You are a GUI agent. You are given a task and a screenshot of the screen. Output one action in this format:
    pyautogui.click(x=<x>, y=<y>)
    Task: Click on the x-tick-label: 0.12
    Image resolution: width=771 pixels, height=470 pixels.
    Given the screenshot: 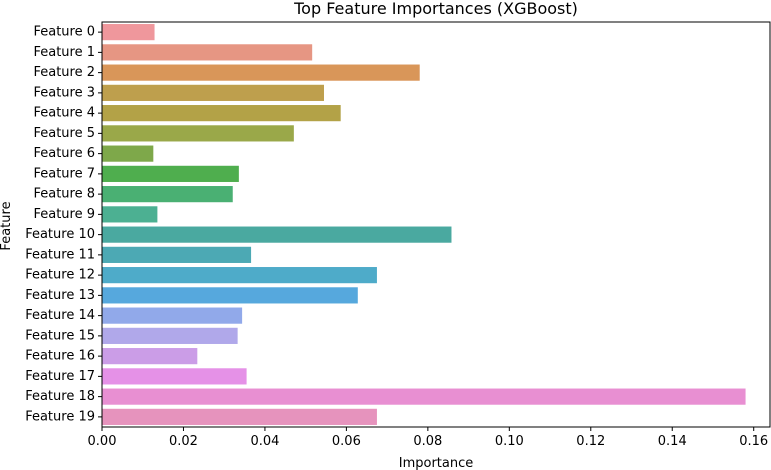 What is the action you would take?
    pyautogui.click(x=590, y=441)
    